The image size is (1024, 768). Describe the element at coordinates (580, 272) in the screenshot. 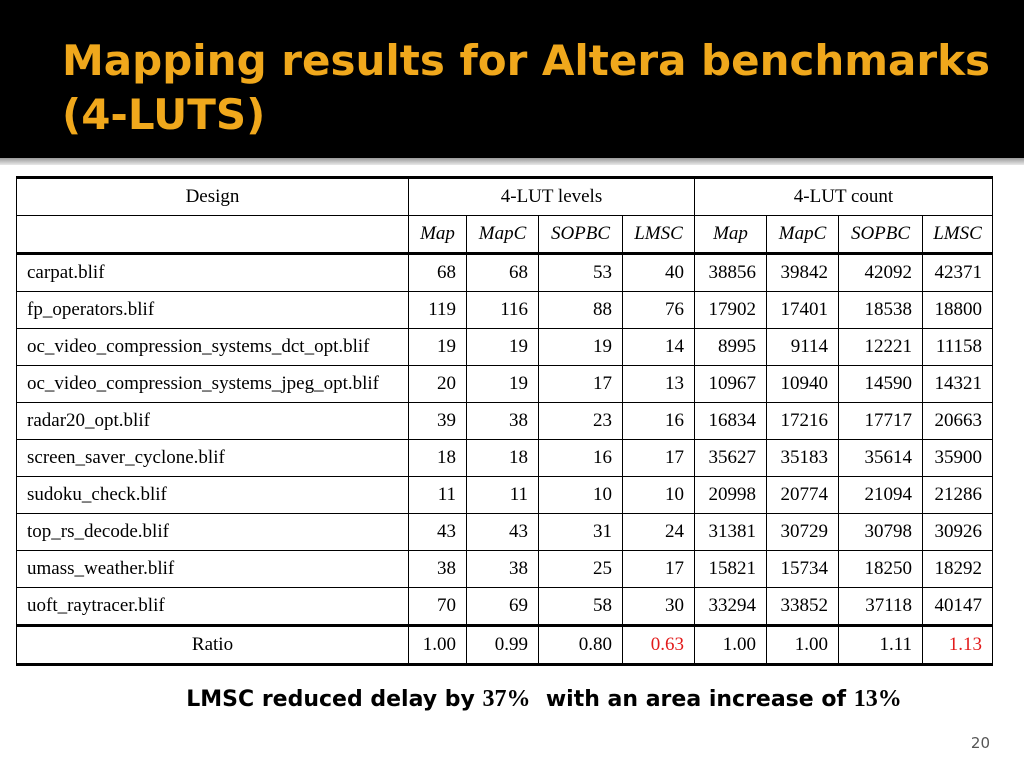

I see `value-cell: 53` at that location.